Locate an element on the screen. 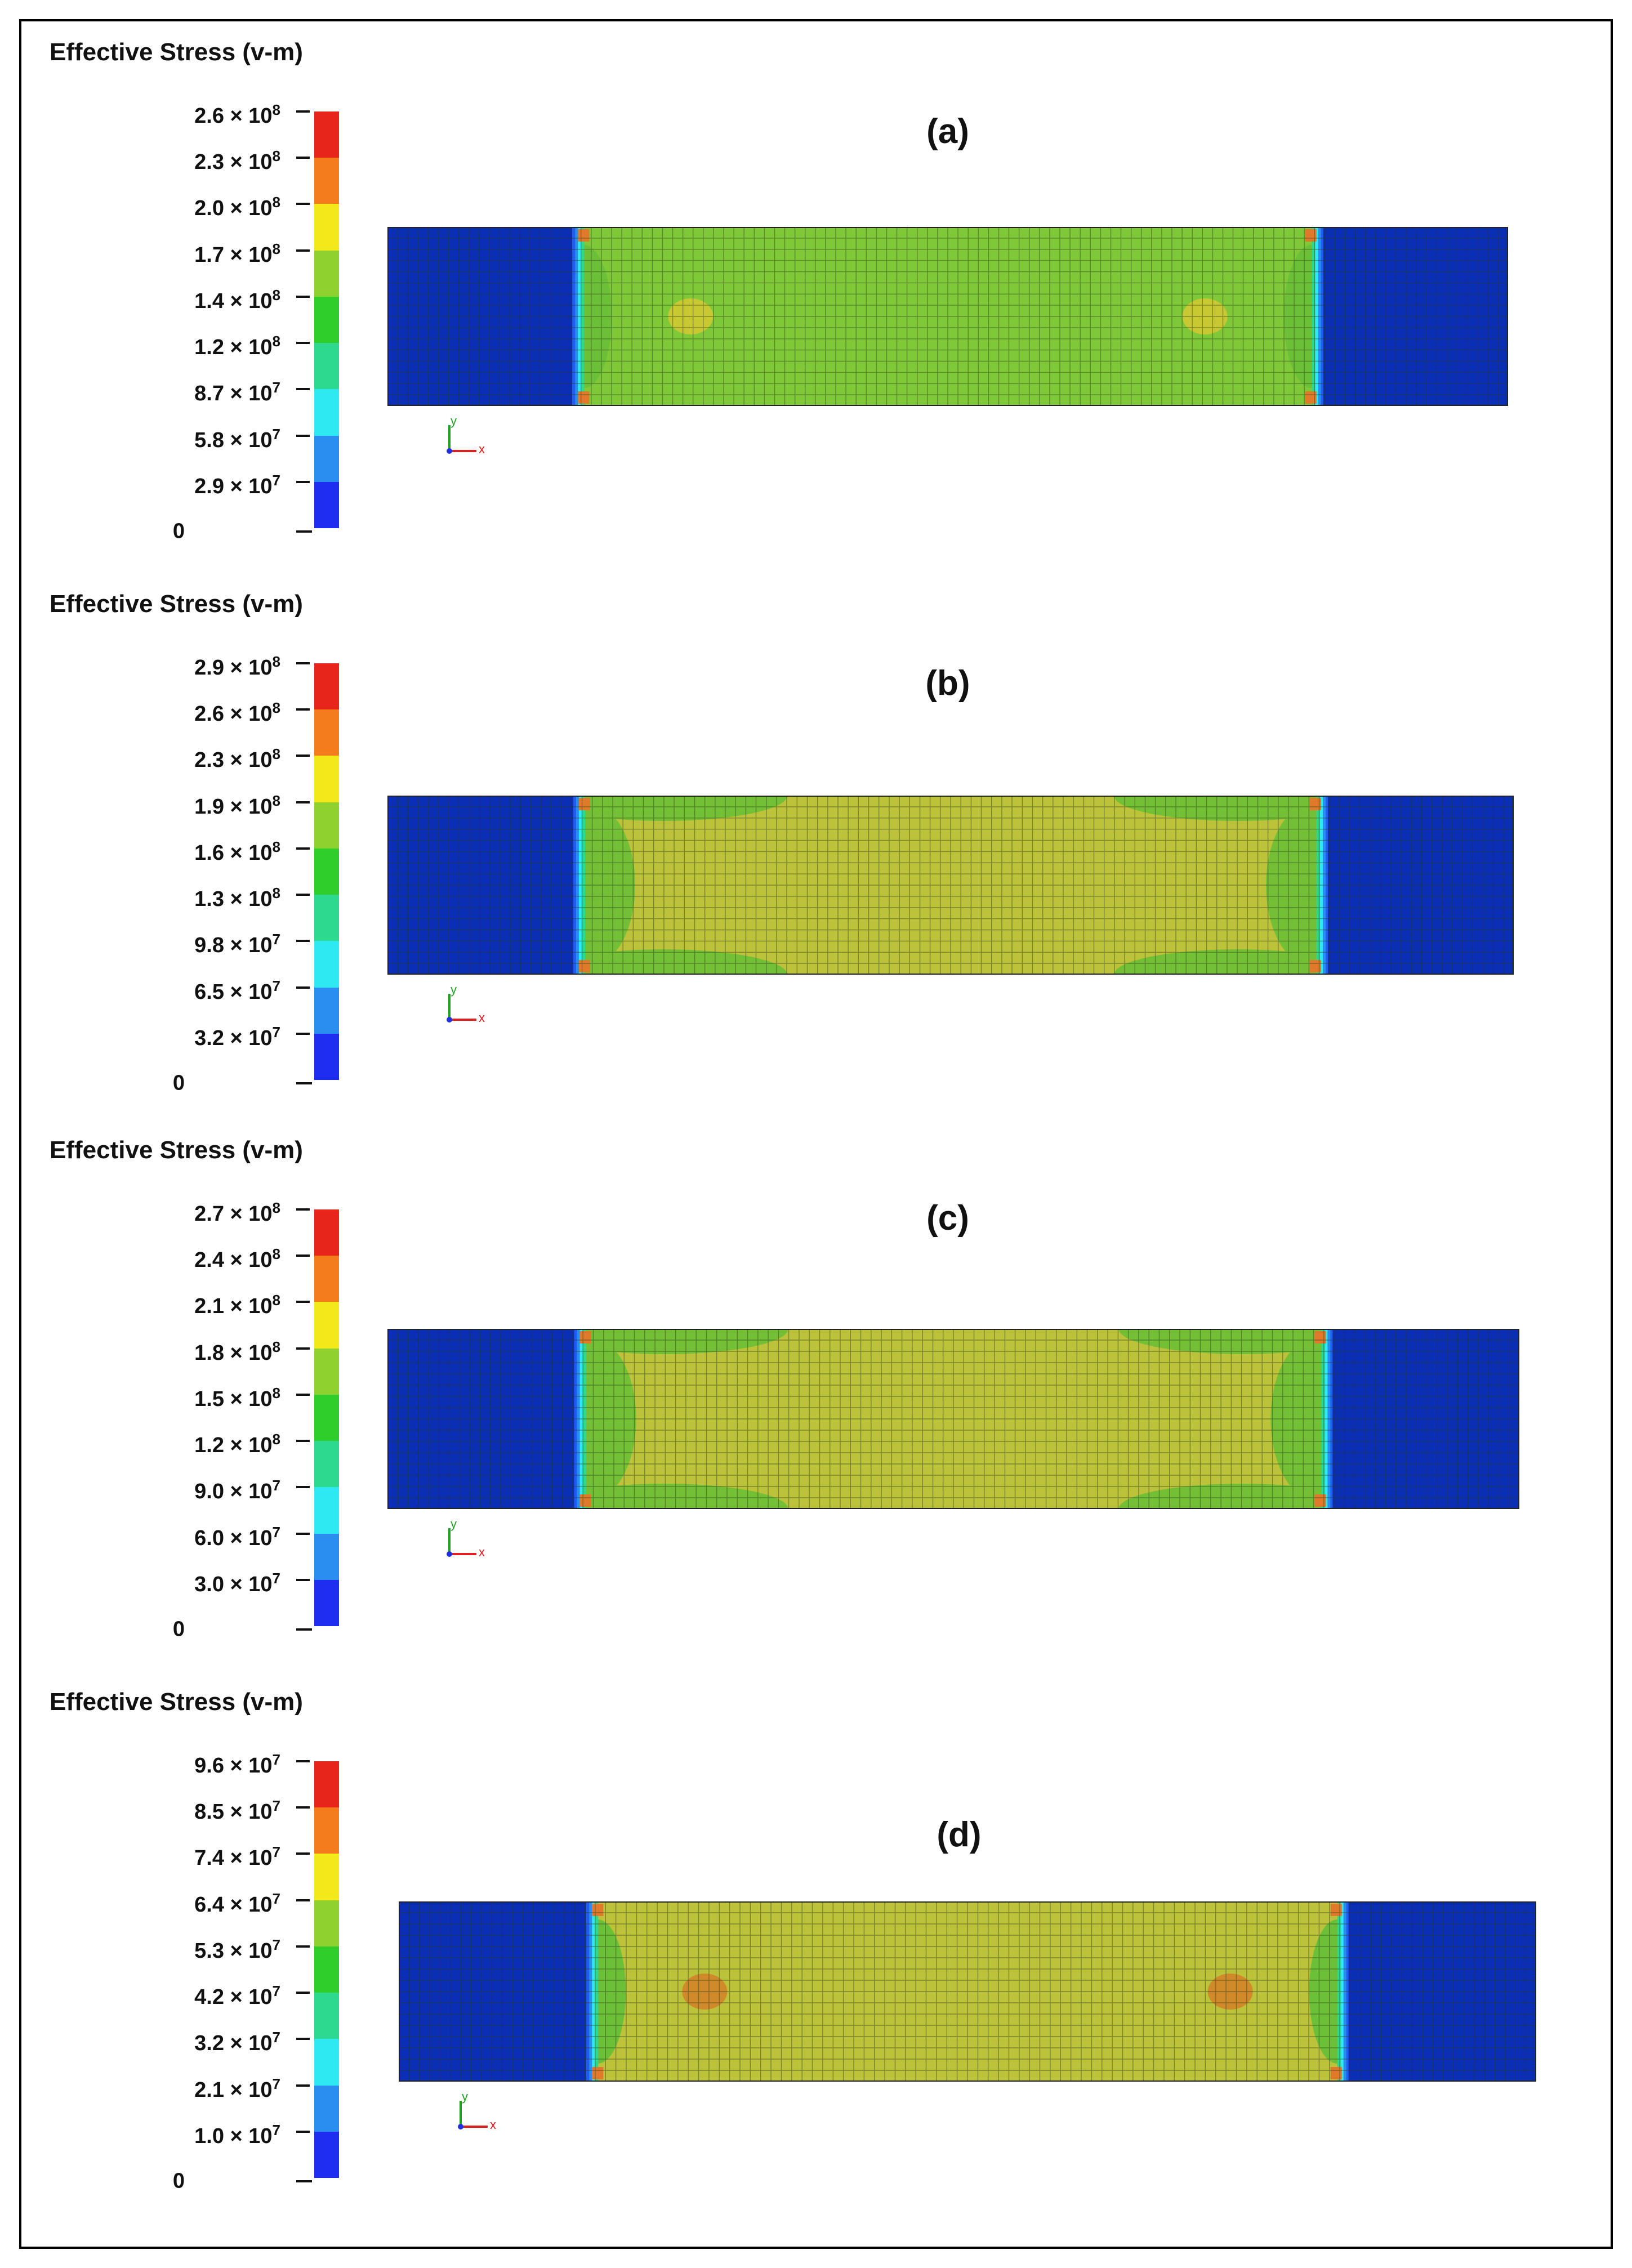 The width and height of the screenshot is (1632, 2268). stress-lobe-bottom-left is located at coordinates (664, 1496).